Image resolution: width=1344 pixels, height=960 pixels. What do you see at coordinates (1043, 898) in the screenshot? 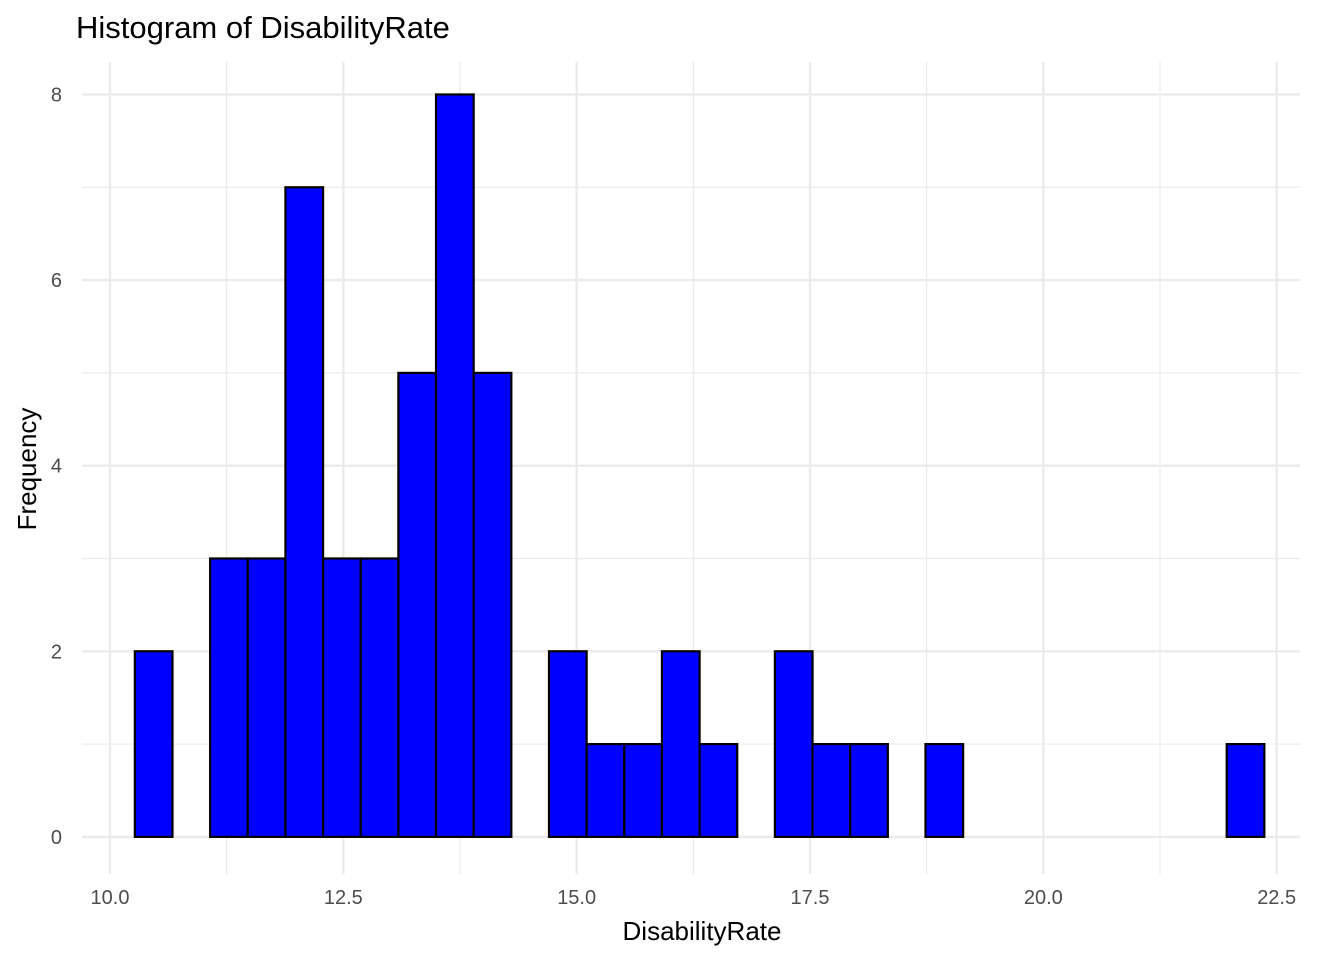
I see `x-tick-label: 20.0` at bounding box center [1043, 898].